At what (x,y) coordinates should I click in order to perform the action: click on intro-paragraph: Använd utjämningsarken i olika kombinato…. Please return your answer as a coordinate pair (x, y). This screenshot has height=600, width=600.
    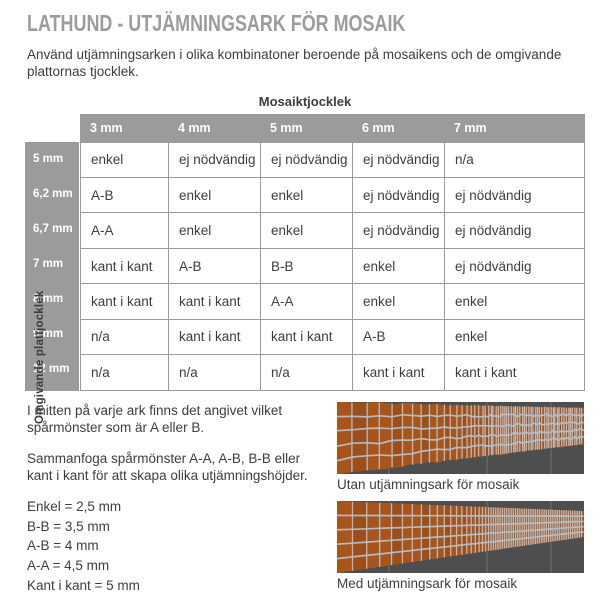
    Looking at the image, I should click on (294, 63).